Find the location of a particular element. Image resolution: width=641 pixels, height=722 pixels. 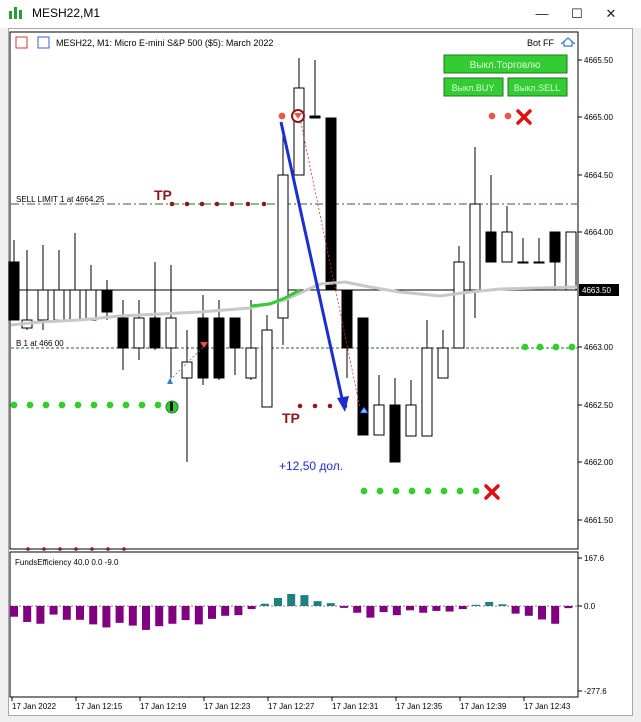

price-label: 4665.00 is located at coordinates (598, 117).